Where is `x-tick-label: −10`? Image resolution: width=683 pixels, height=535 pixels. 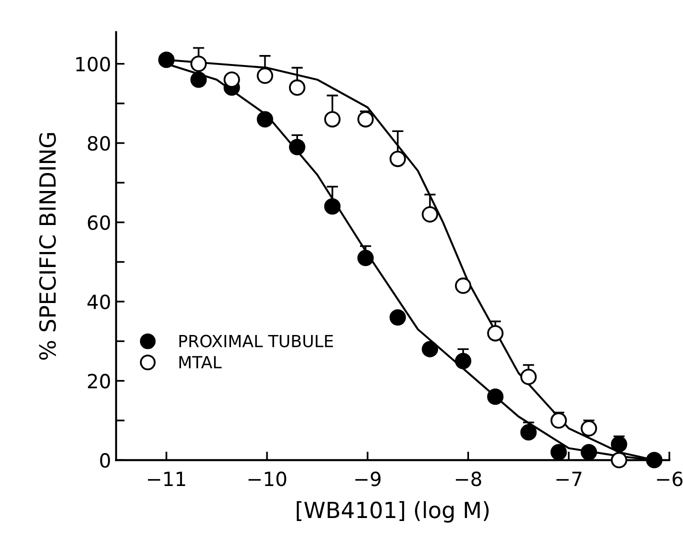 x-tick-label: −10 is located at coordinates (267, 479).